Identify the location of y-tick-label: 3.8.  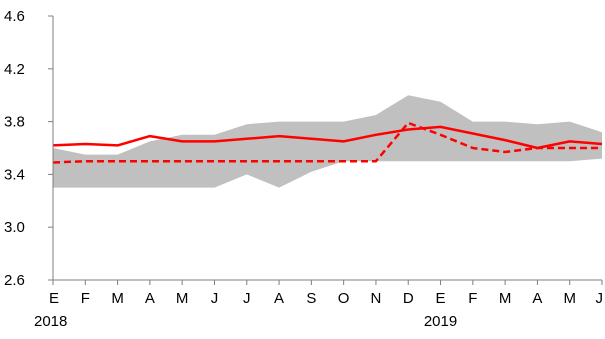
(14, 122).